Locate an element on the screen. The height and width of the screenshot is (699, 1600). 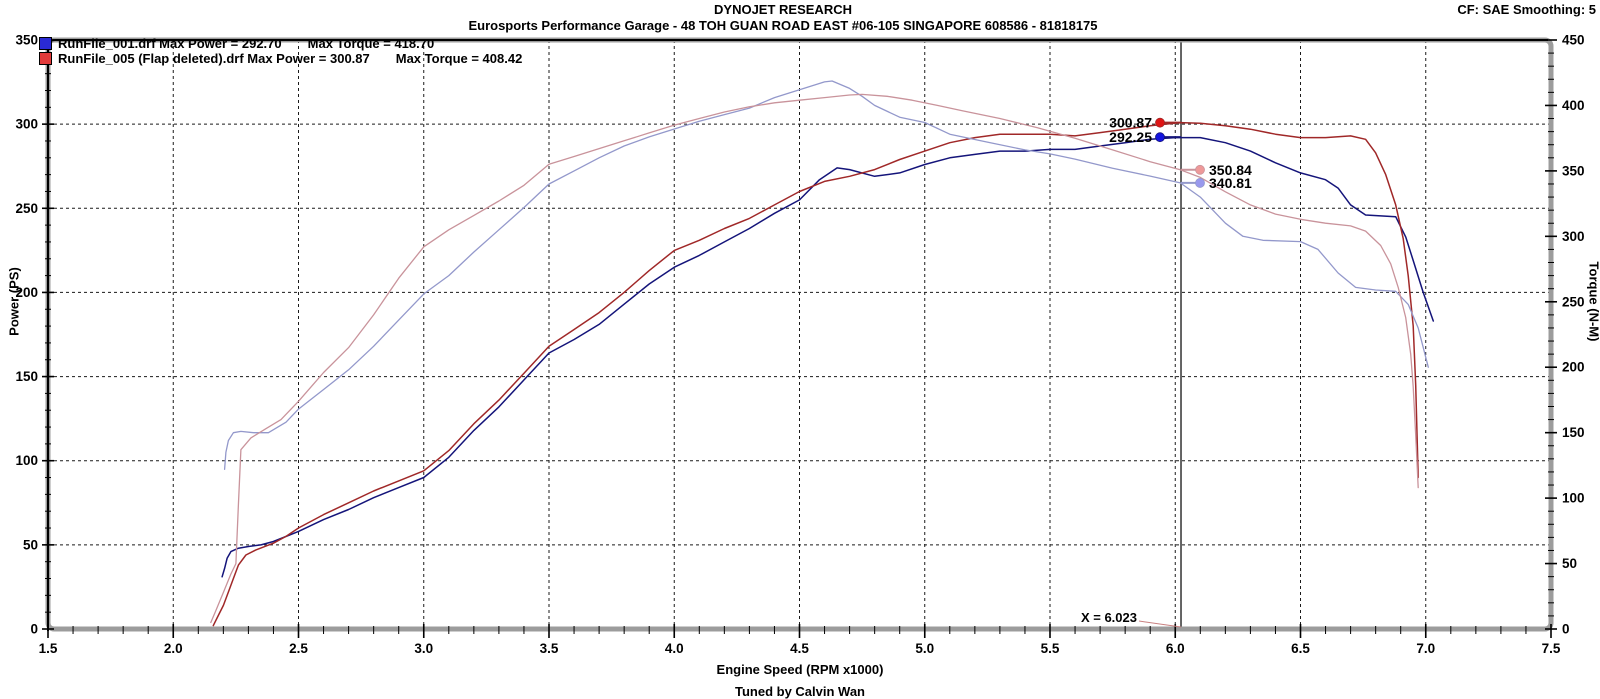
y-right-tick-labels: 0 50 100 150 200 250 300 350 400 450 is located at coordinates (1573, 335).